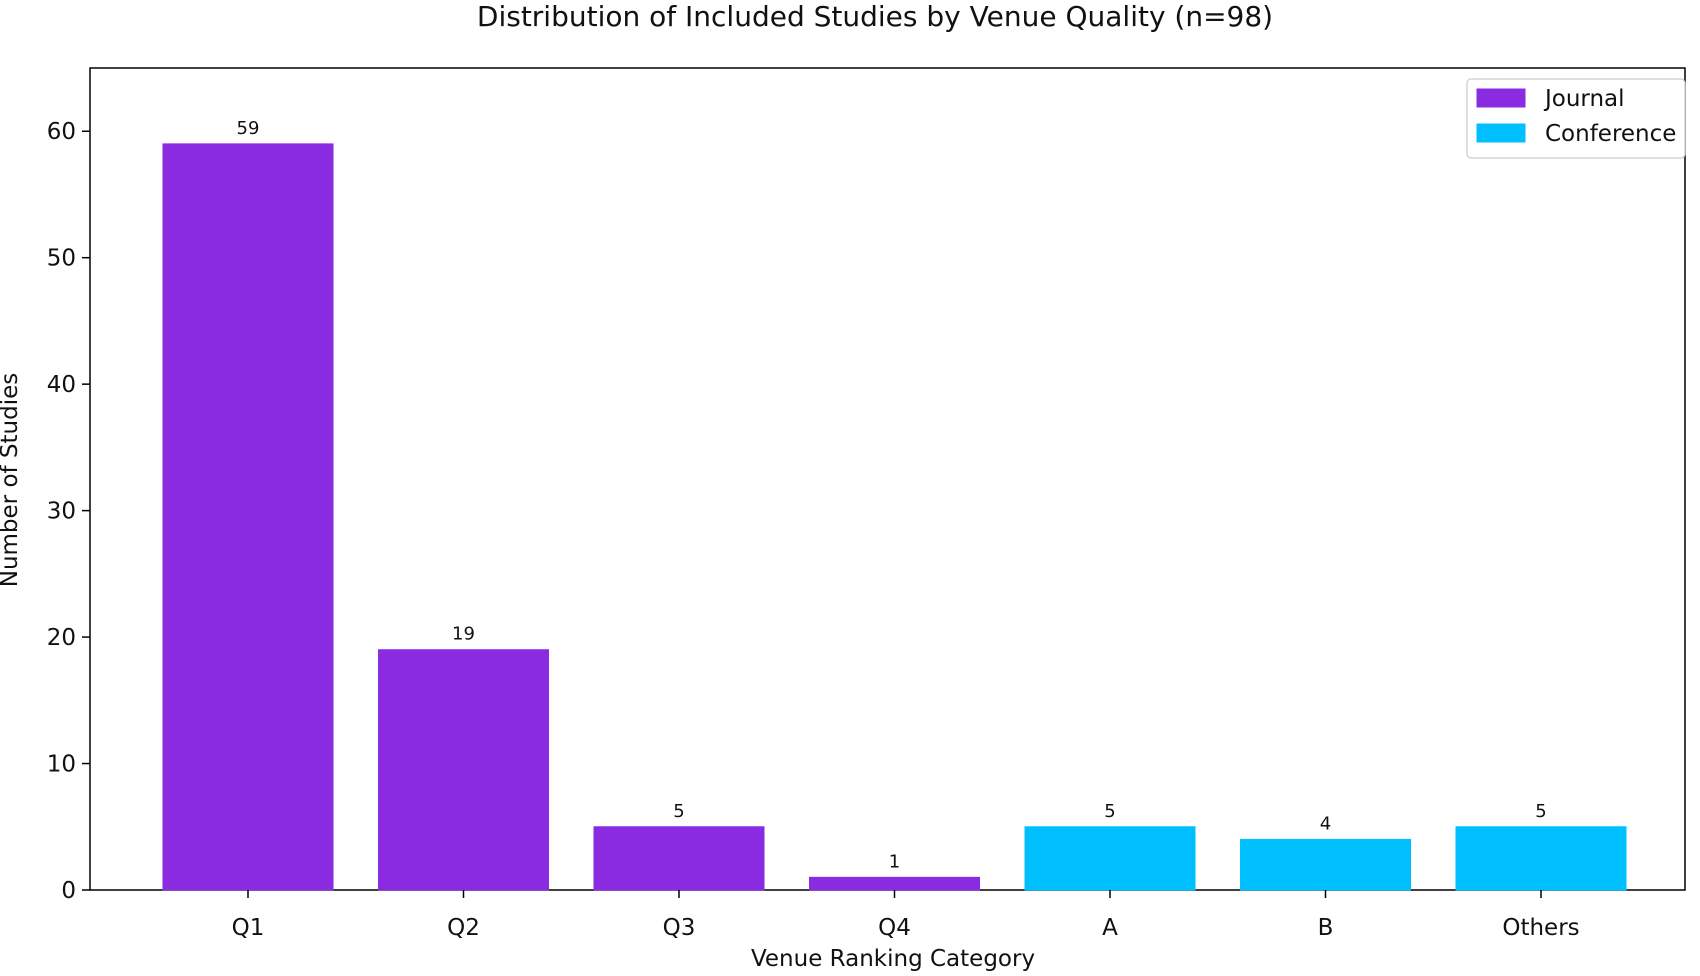 Image resolution: width=1700 pixels, height=976 pixels. Describe the element at coordinates (61, 765) in the screenshot. I see `y-tick-label: 10` at that location.